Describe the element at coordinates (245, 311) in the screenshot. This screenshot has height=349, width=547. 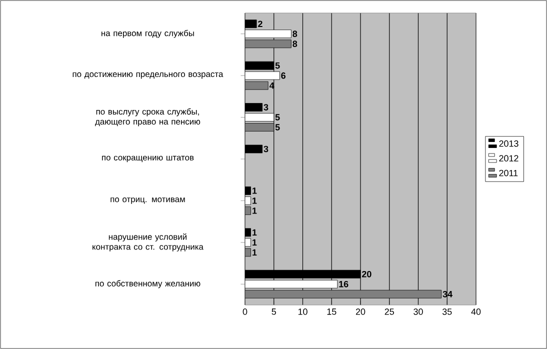
I see `x-tick-label: 0` at that location.